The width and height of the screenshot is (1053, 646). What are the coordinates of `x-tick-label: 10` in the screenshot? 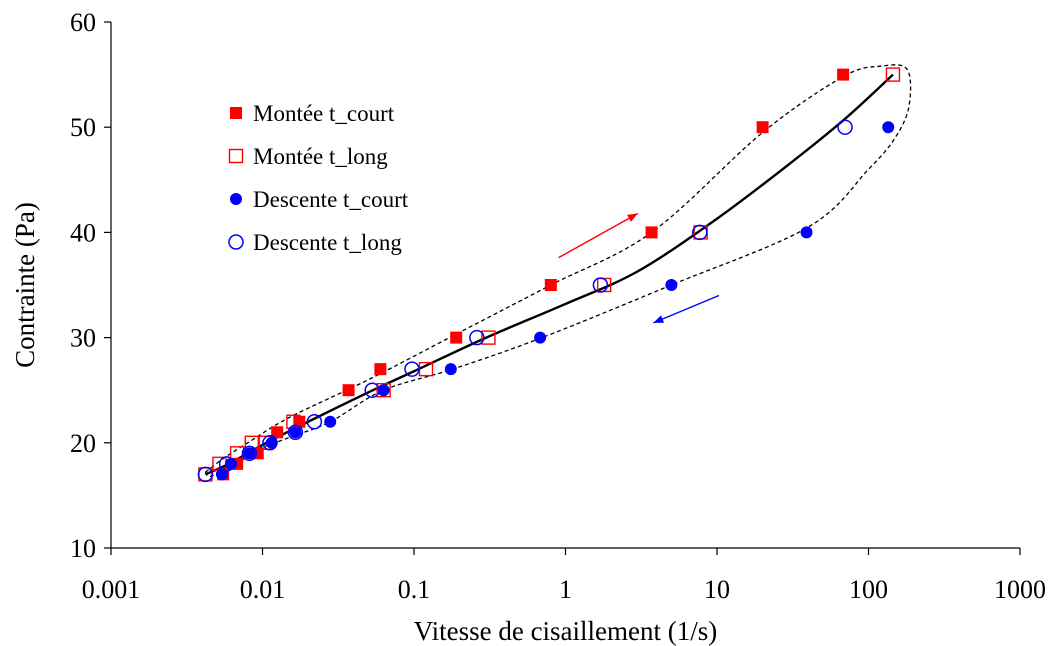 It's located at (717, 589).